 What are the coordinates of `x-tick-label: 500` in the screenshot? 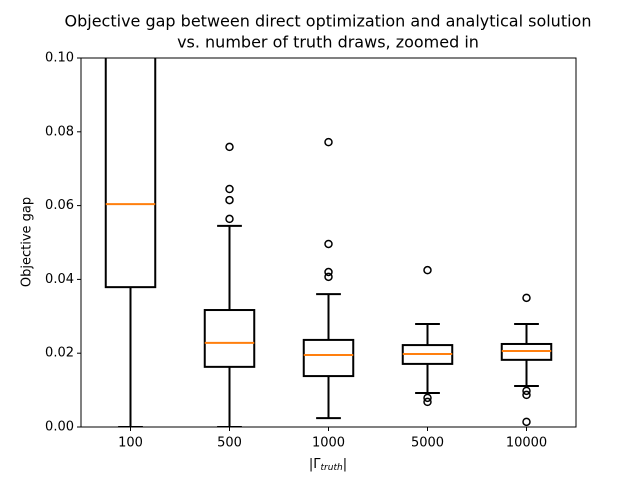 It's located at (229, 443).